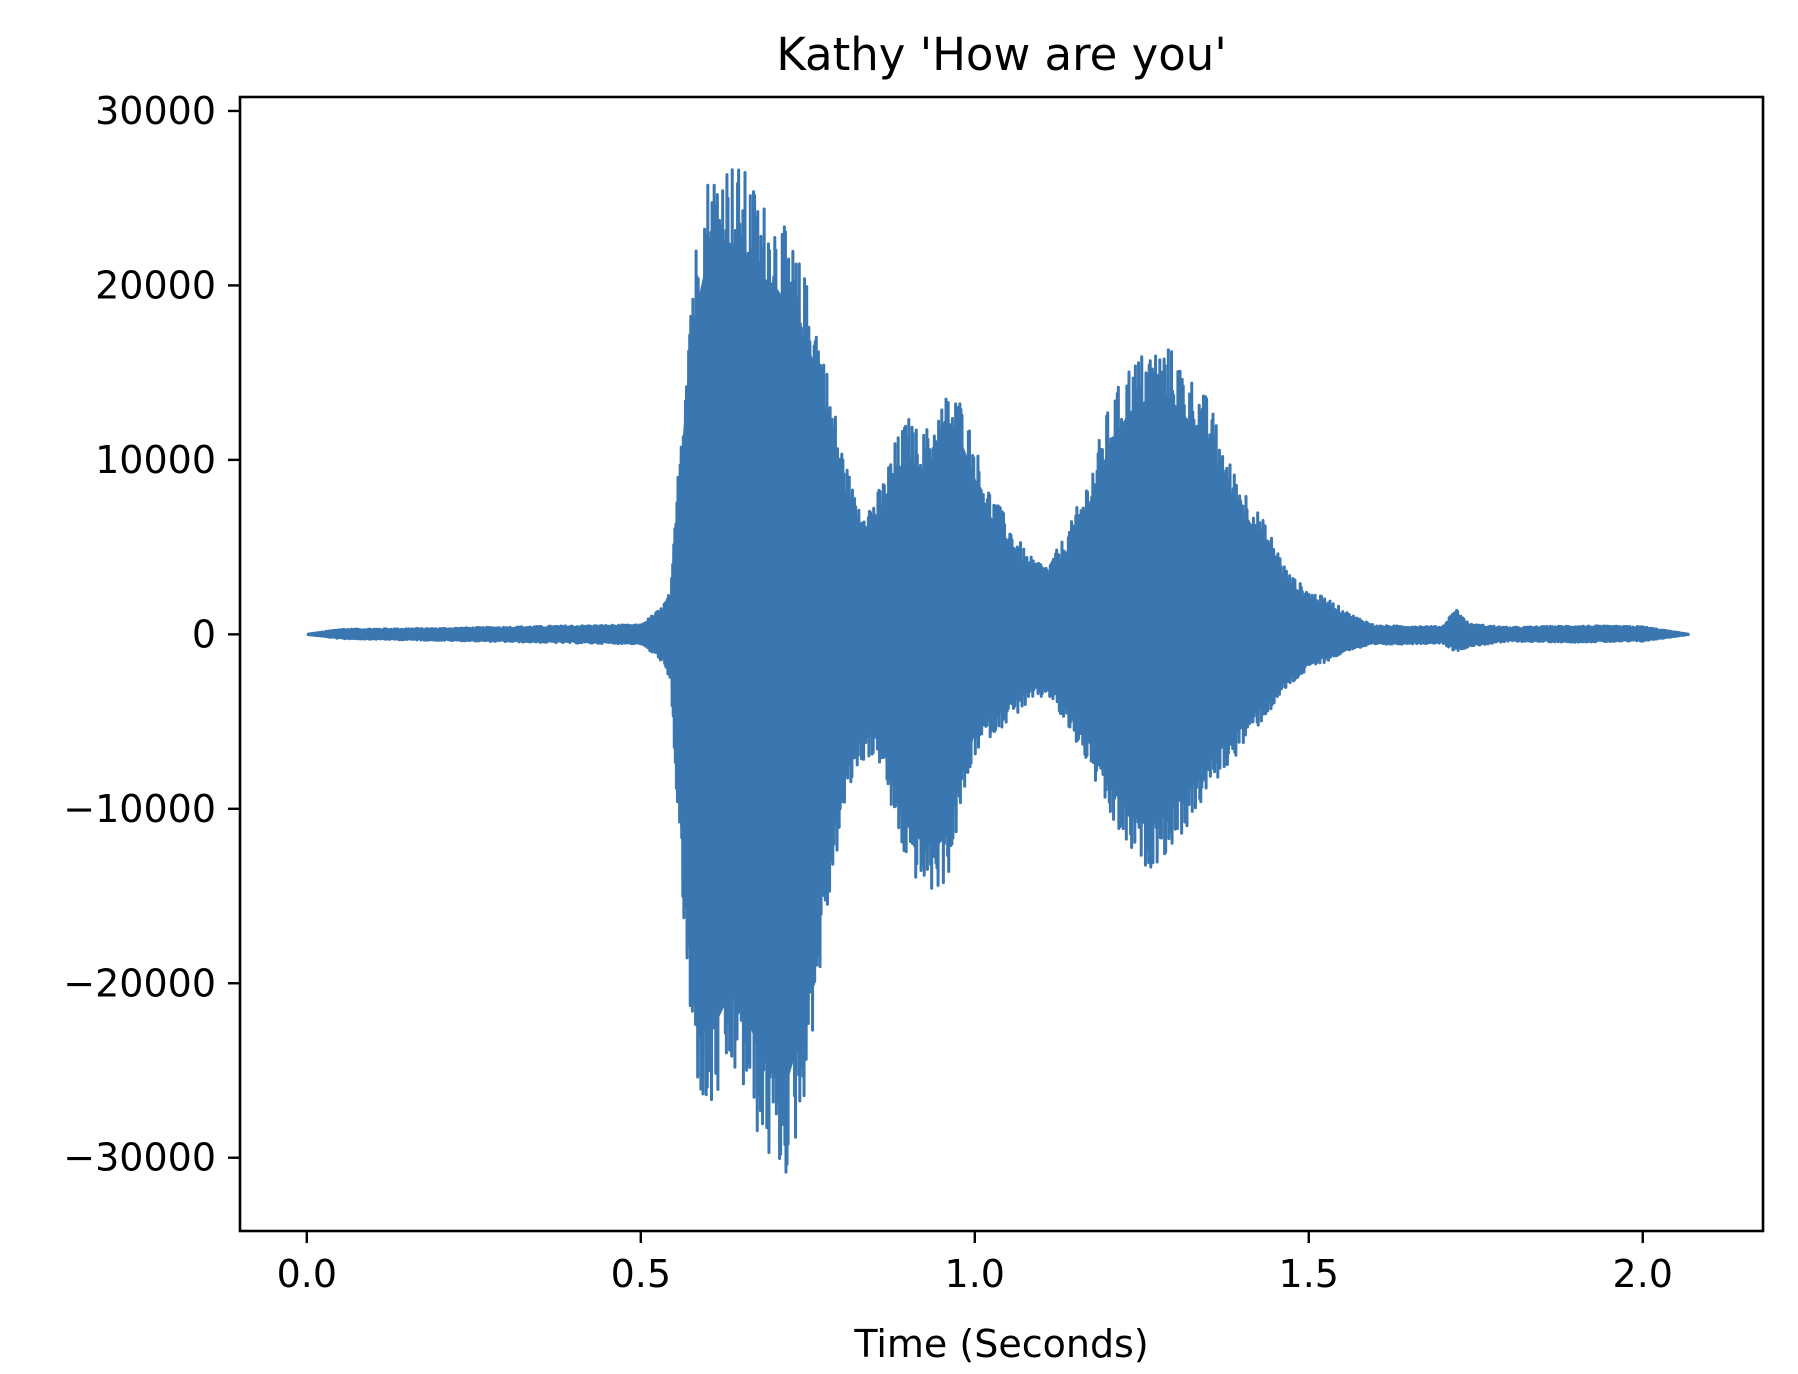 Image resolution: width=1798 pixels, height=1374 pixels. What do you see at coordinates (1309, 1274) in the screenshot?
I see `x-tick-label: 1.5` at bounding box center [1309, 1274].